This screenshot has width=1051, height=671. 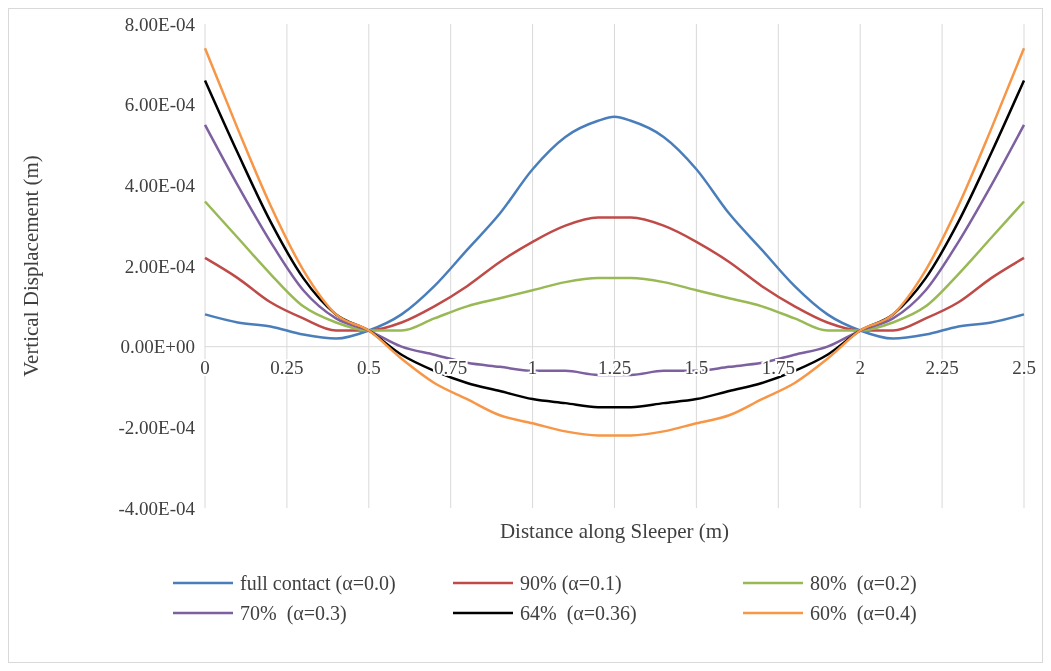 What do you see at coordinates (778, 367) in the screenshot?
I see `x-tick-label: 1.75` at bounding box center [778, 367].